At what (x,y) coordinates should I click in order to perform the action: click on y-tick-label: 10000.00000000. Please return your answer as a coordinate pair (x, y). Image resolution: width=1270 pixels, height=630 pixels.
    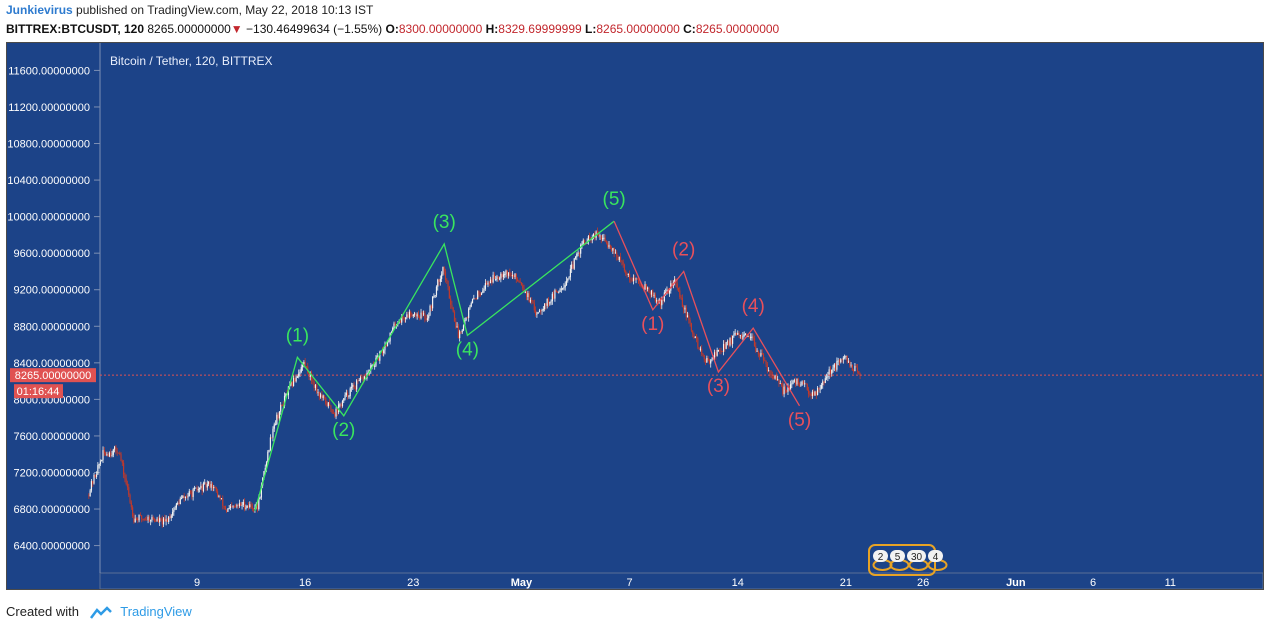
    Looking at the image, I should click on (48, 218).